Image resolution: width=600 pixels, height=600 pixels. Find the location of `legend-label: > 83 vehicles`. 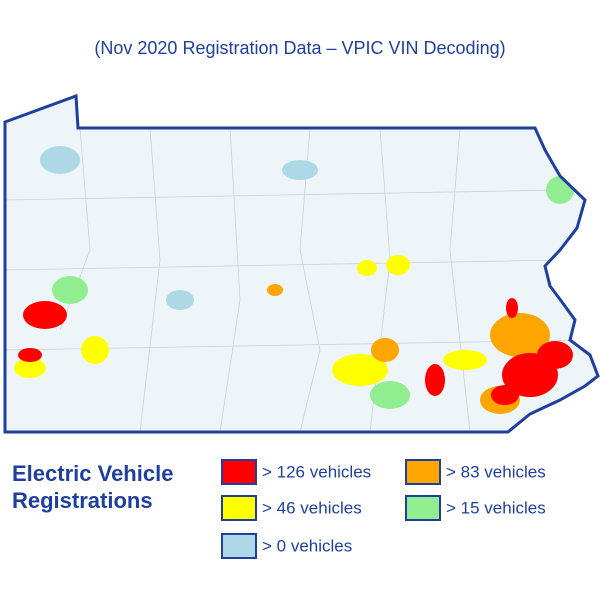

legend-label: > 83 vehicles is located at coordinates (496, 471).